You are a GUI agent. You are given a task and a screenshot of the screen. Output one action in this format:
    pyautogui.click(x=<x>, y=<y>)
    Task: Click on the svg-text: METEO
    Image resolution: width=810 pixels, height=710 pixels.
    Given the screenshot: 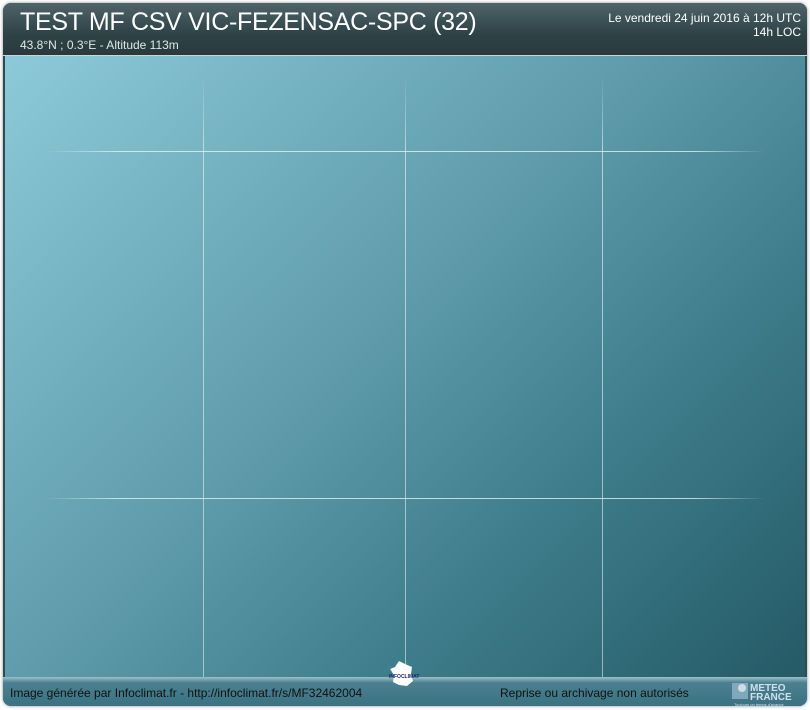 What is the action you would take?
    pyautogui.click(x=768, y=688)
    